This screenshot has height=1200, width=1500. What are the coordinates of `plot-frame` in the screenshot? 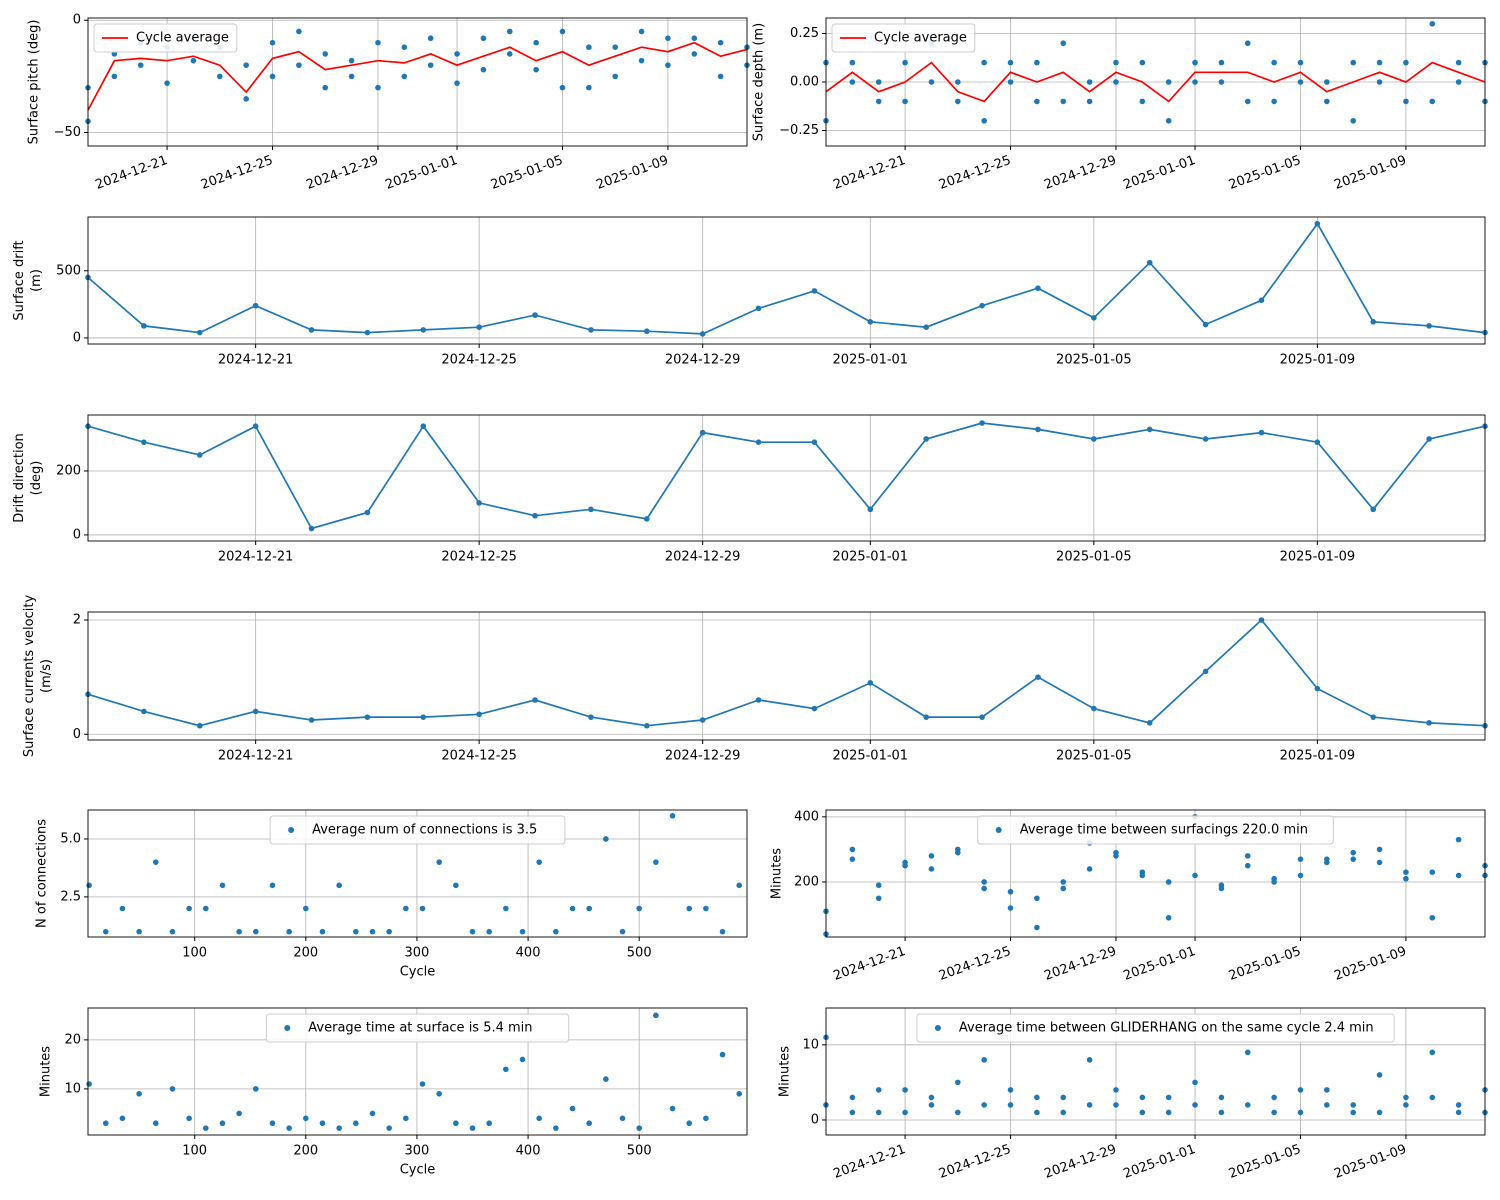 It's located at (417, 82).